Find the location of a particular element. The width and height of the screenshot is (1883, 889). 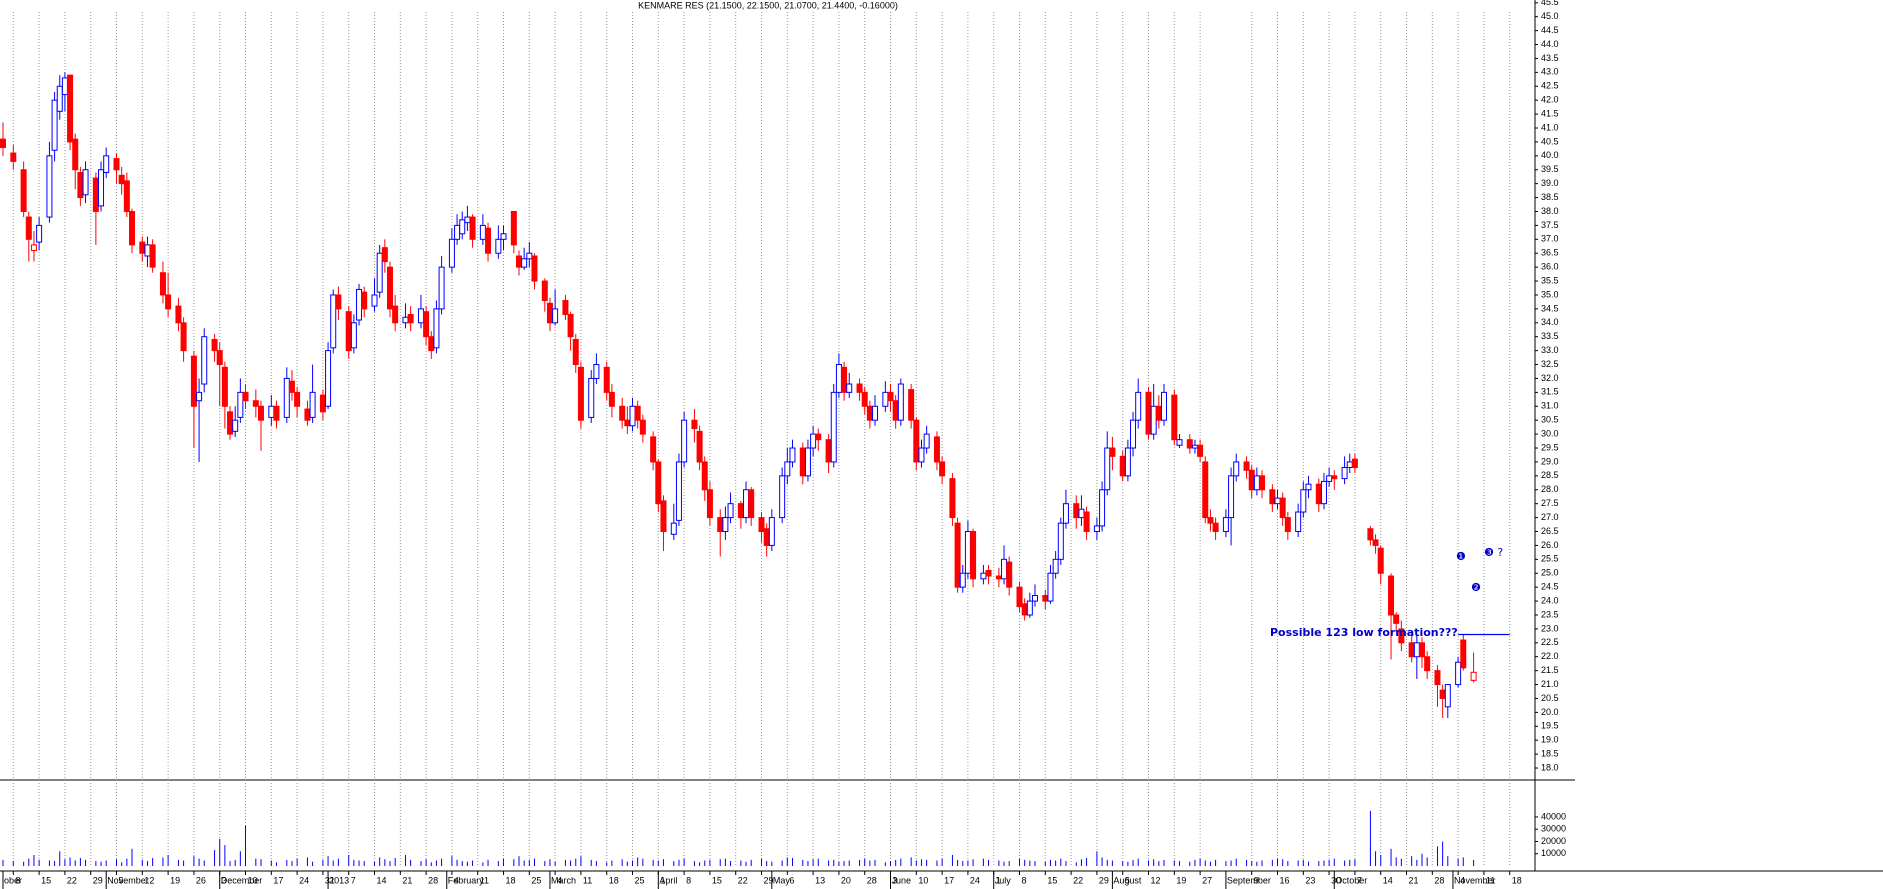

month-label: March is located at coordinates (563, 880).